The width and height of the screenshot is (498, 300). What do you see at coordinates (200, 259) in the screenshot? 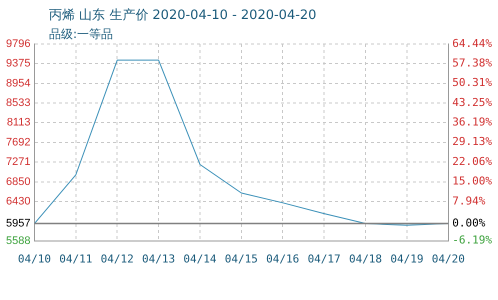
I see `x-tick-label: 04/14` at bounding box center [200, 259].